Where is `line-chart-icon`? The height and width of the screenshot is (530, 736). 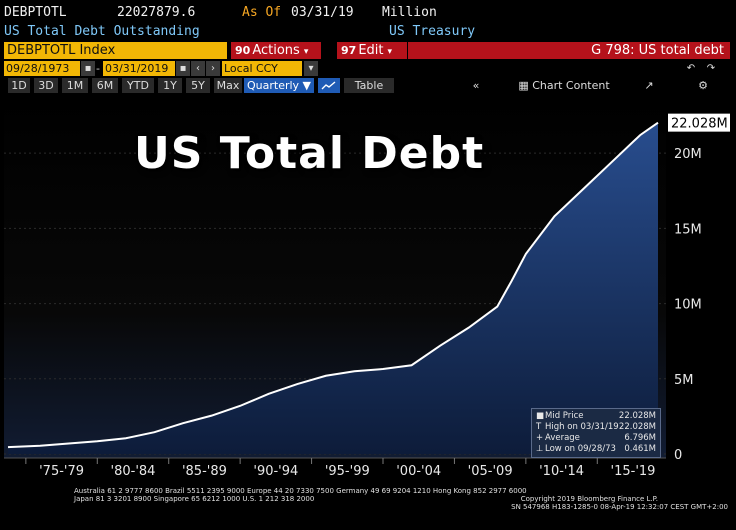
line-chart-icon is located at coordinates (329, 85).